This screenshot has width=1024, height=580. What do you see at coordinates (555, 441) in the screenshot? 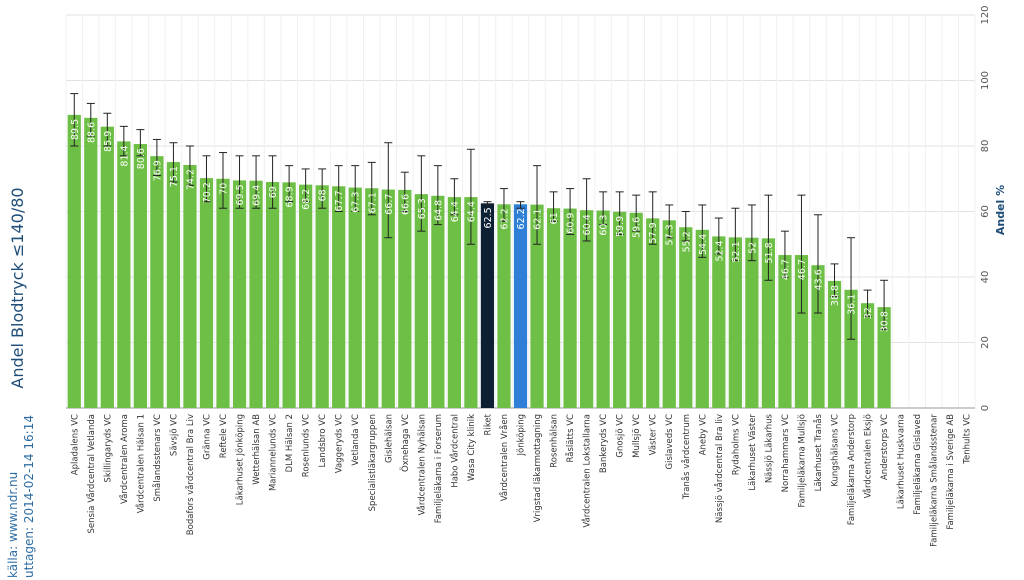
I see `category-label: Rosenhälsan` at bounding box center [555, 441].